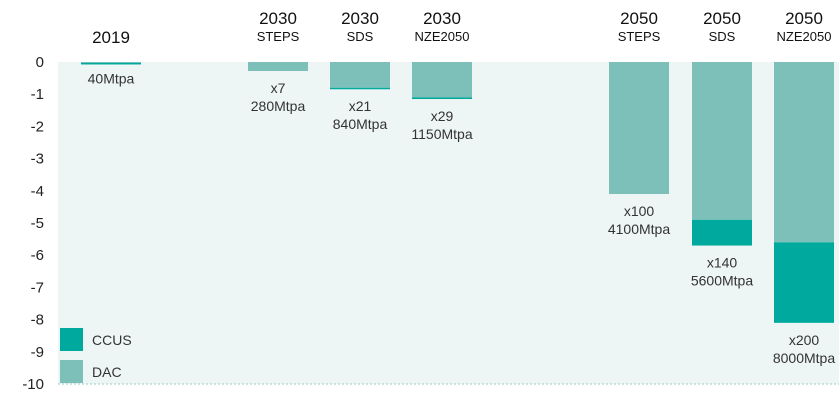 This screenshot has height=395, width=839. Describe the element at coordinates (360, 106) in the screenshot. I see `bar-multiplier-label: x21` at that location.